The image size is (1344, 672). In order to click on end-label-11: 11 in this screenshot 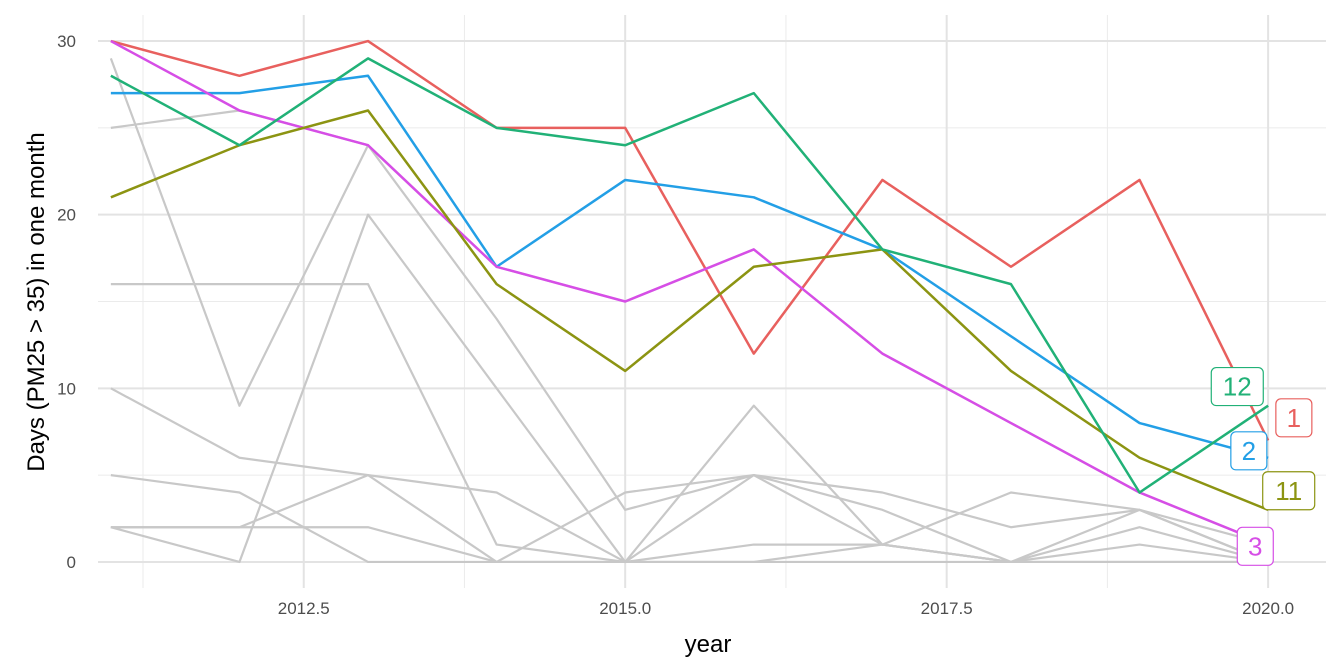, I will do `click(1289, 491)`.